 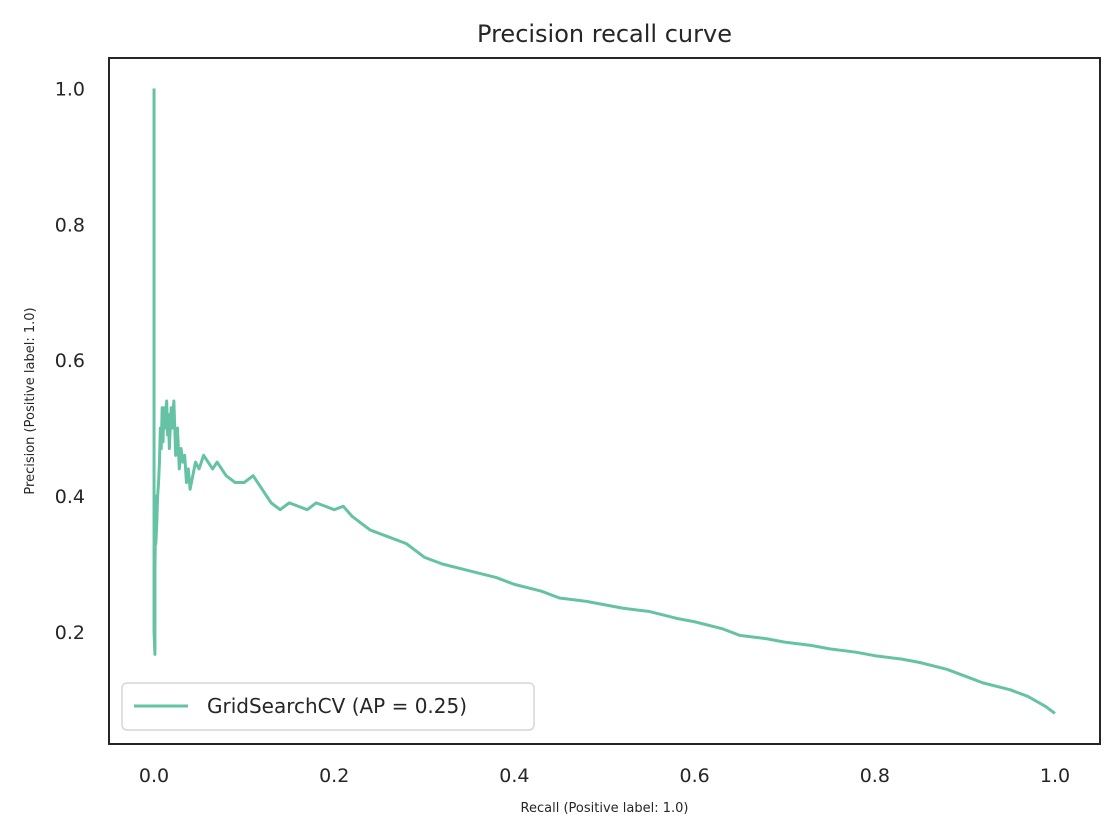 I want to click on x-tick-label: 0.6, so click(x=694, y=776).